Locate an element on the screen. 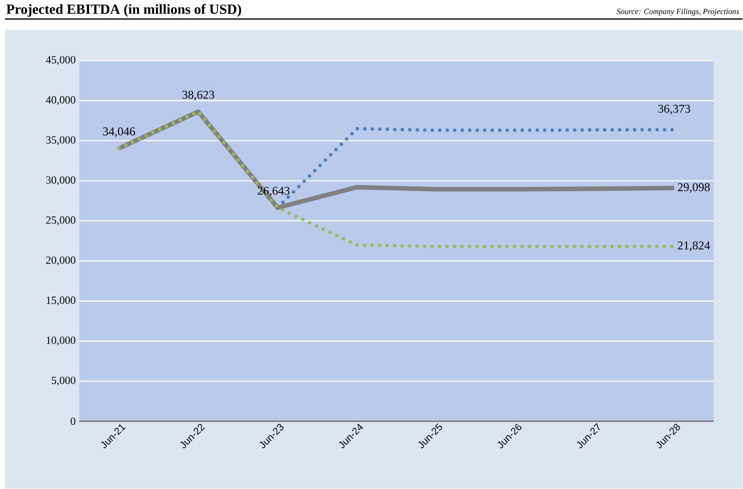 The height and width of the screenshot is (489, 743). data-label: 36,373 is located at coordinates (674, 109).